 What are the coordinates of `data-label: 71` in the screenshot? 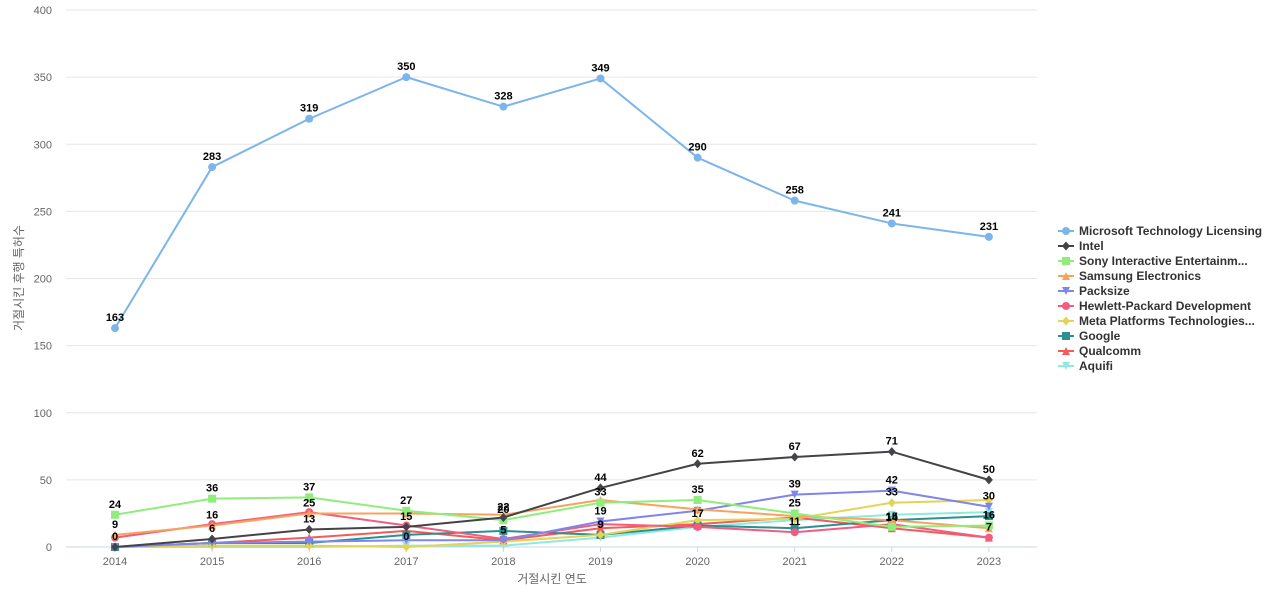 It's located at (892, 442).